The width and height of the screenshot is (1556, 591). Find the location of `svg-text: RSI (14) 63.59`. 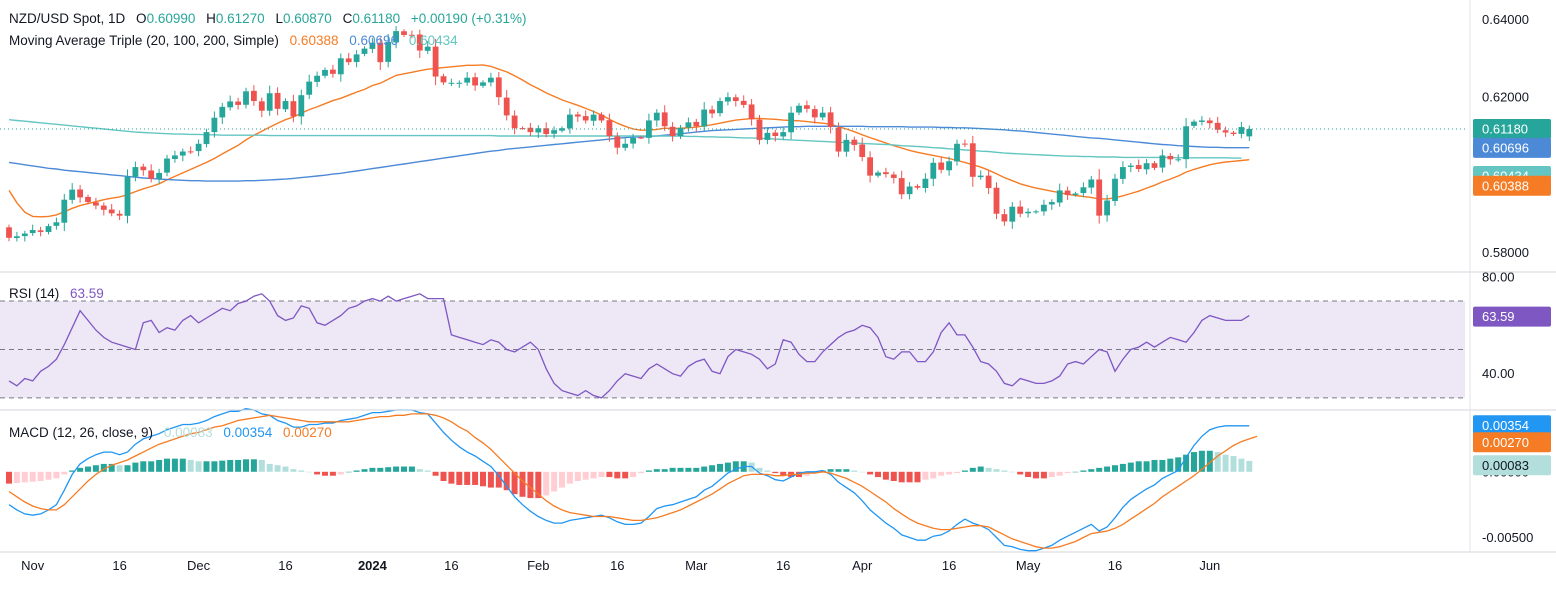

svg-text: RSI (14) 63.59 is located at coordinates (56, 293).